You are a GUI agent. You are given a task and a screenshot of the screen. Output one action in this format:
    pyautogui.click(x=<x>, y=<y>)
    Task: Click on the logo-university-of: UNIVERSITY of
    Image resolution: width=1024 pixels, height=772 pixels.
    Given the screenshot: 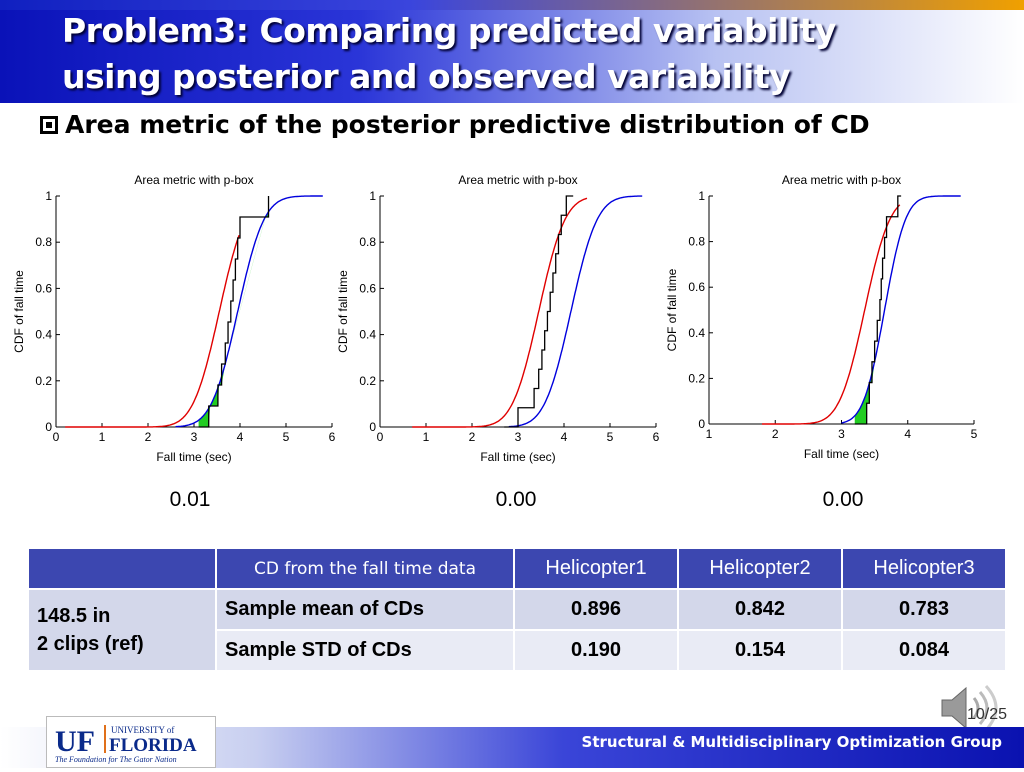 What is the action you would take?
    pyautogui.click(x=142, y=730)
    